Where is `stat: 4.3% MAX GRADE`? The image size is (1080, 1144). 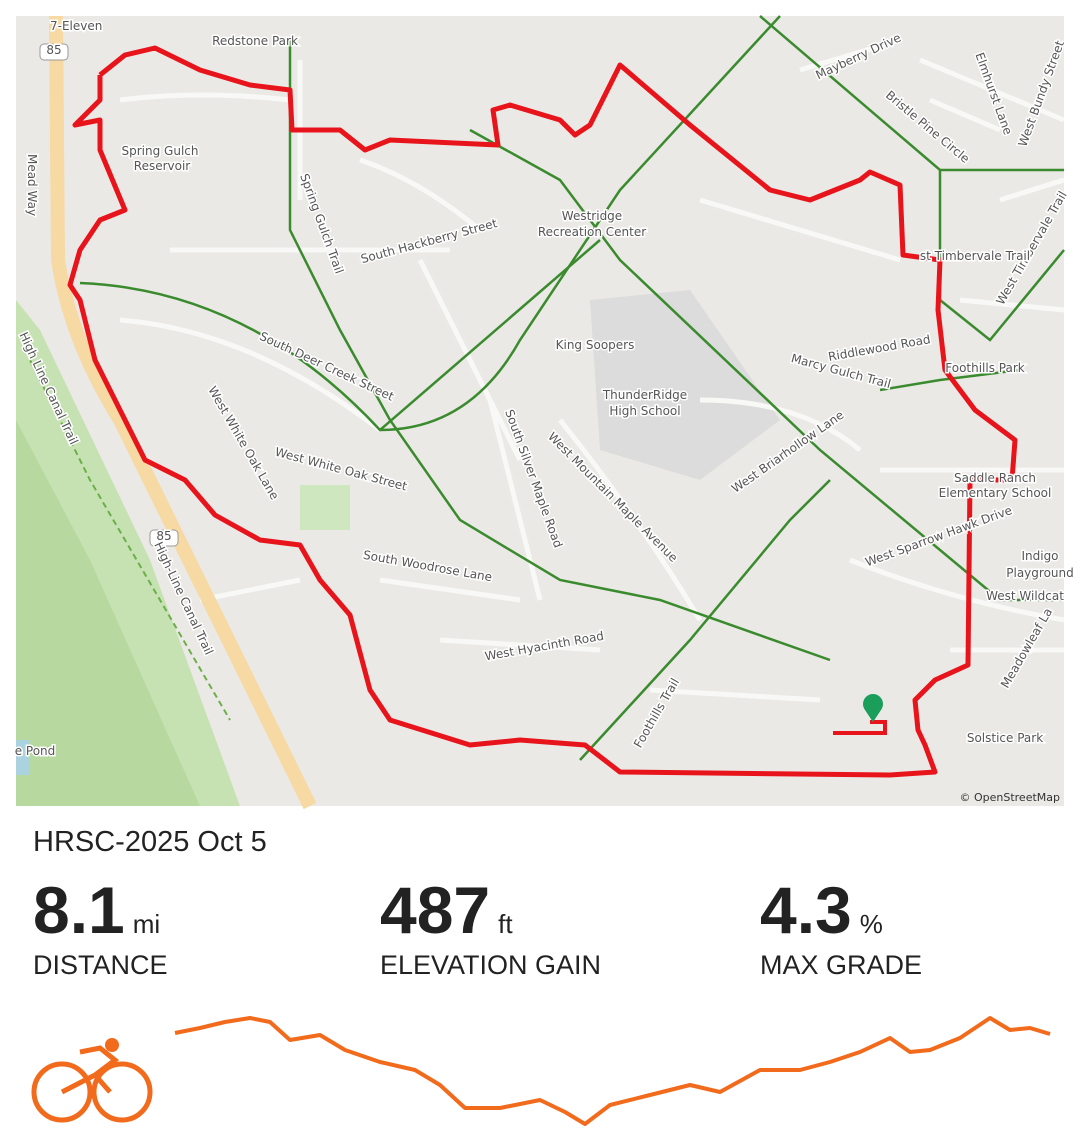
stat: 4.3% MAX GRADE is located at coordinates (841, 926).